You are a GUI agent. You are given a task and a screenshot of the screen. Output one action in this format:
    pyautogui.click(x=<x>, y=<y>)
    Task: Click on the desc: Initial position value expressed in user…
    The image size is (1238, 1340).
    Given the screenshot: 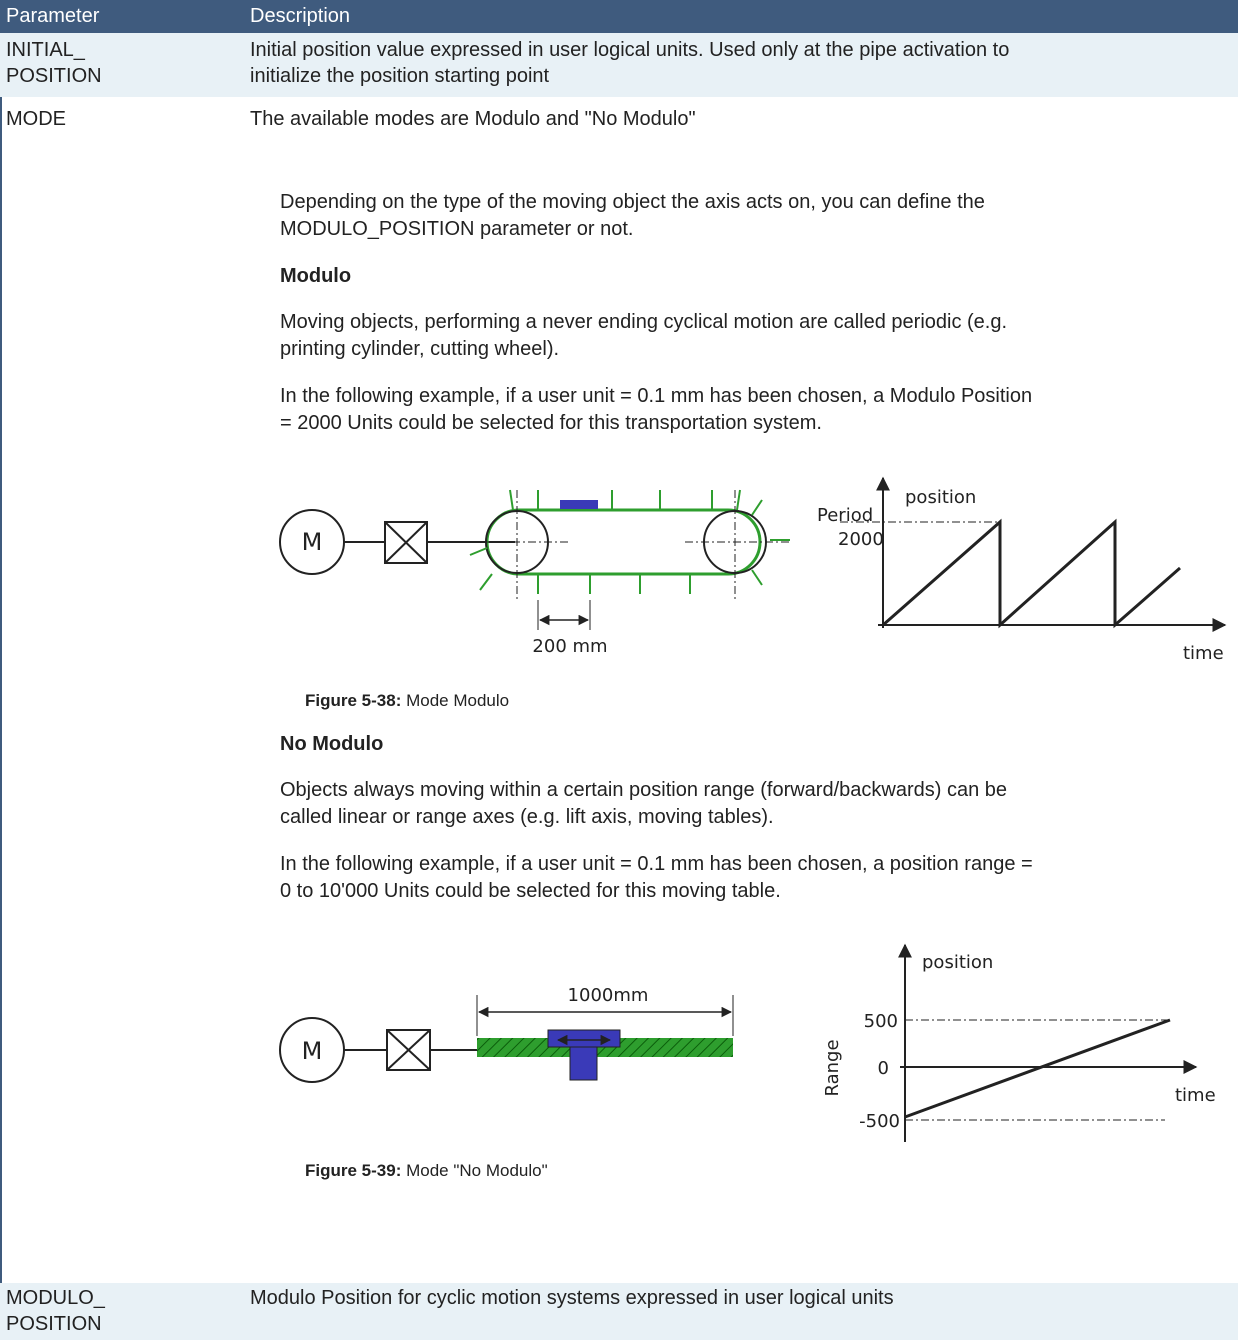 What is the action you would take?
    pyautogui.click(x=630, y=50)
    